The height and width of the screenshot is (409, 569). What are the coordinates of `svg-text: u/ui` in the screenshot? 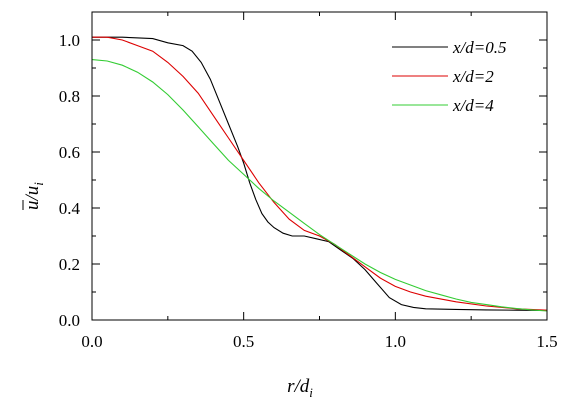 It's located at (34, 196).